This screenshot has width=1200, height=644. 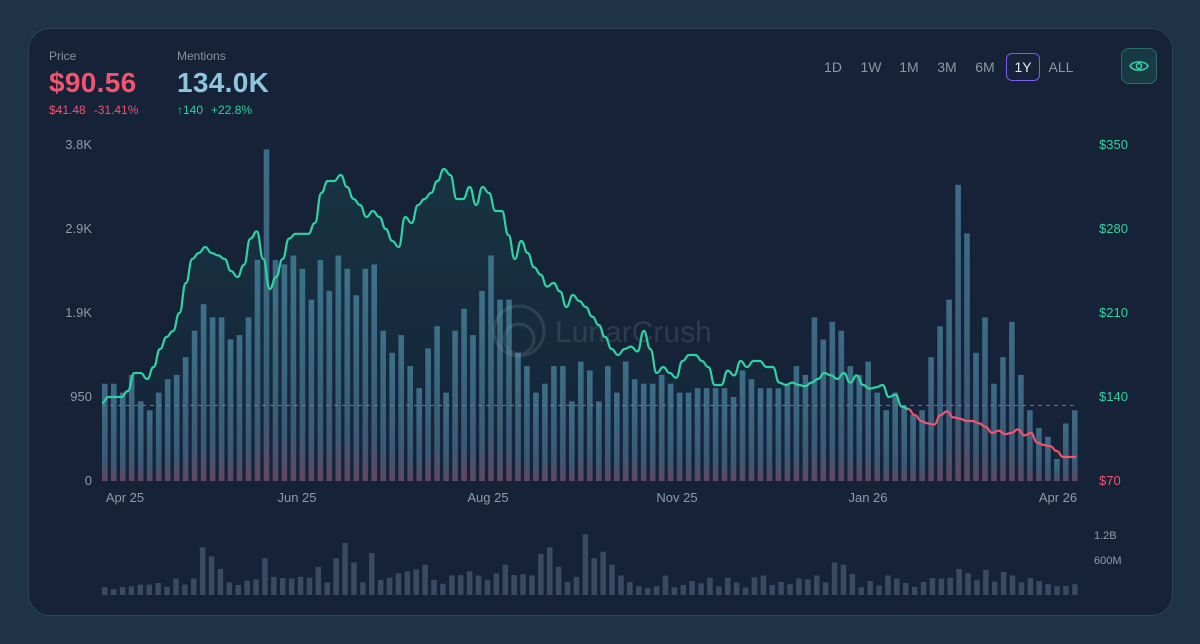 What do you see at coordinates (63, 56) in the screenshot?
I see `price-label: Price` at bounding box center [63, 56].